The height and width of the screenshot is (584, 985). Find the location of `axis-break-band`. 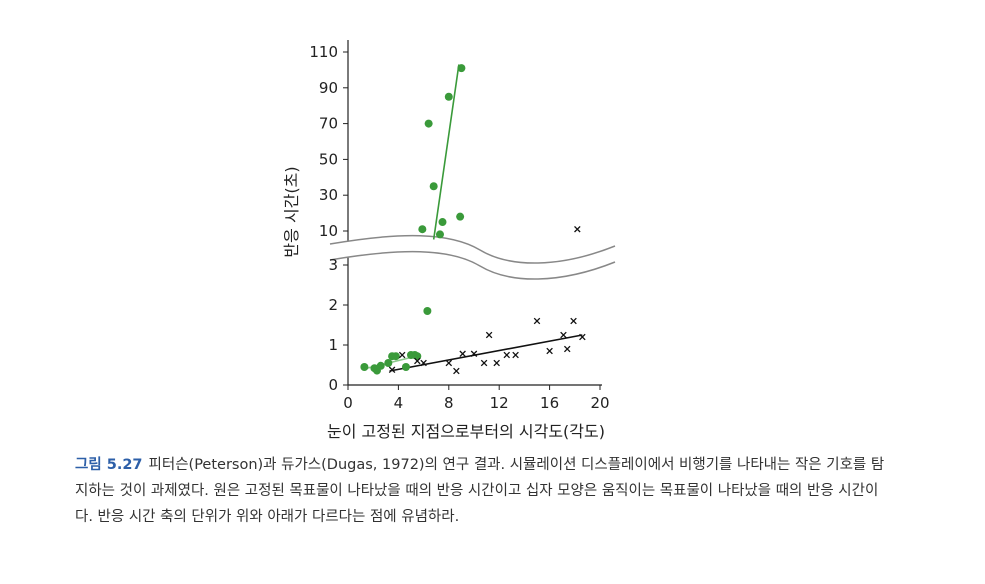

axis-break-band is located at coordinates (472, 257).